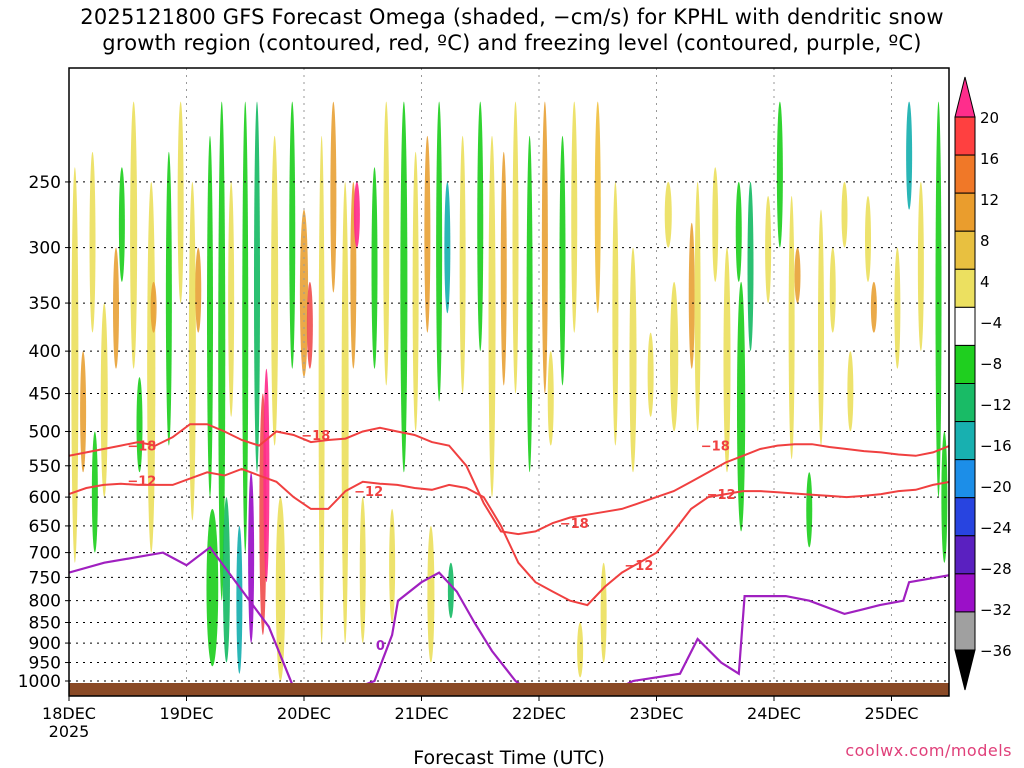 Image resolution: width=1024 pixels, height=768 pixels. What do you see at coordinates (996, 405) in the screenshot?
I see `colorbar-label: −12` at bounding box center [996, 405].